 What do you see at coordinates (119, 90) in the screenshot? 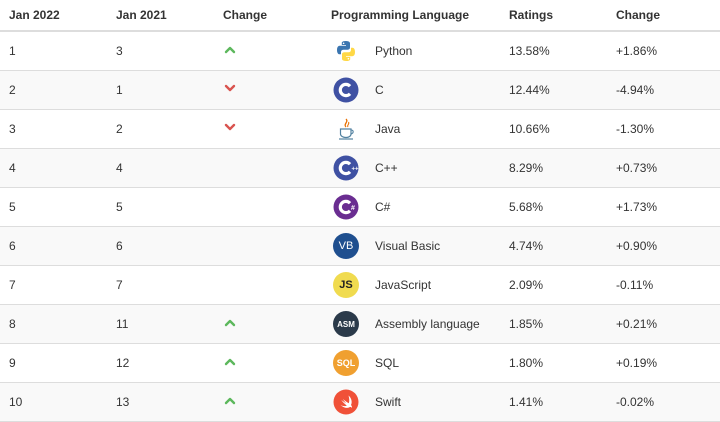
I see `rank-previous: 1` at bounding box center [119, 90].